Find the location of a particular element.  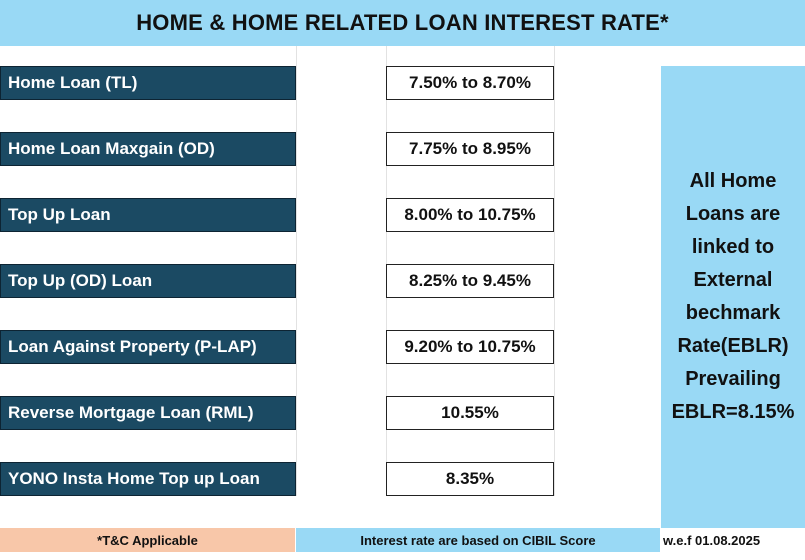

rate-lap: 9.20% to 10.75% is located at coordinates (470, 347).